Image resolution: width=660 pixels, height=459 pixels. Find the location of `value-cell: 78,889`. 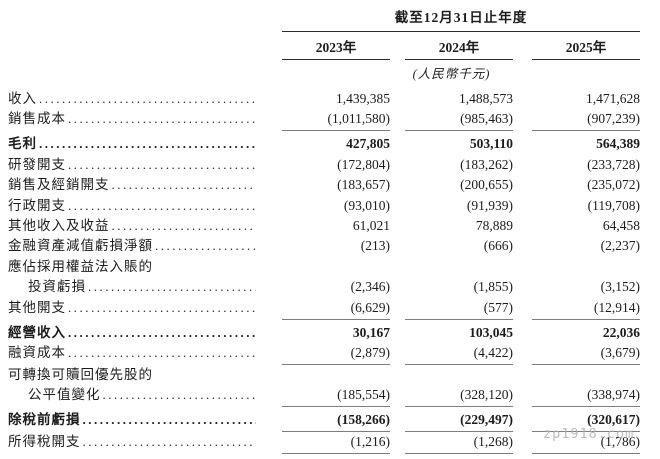

value-cell: 78,889 is located at coordinates (494, 226).